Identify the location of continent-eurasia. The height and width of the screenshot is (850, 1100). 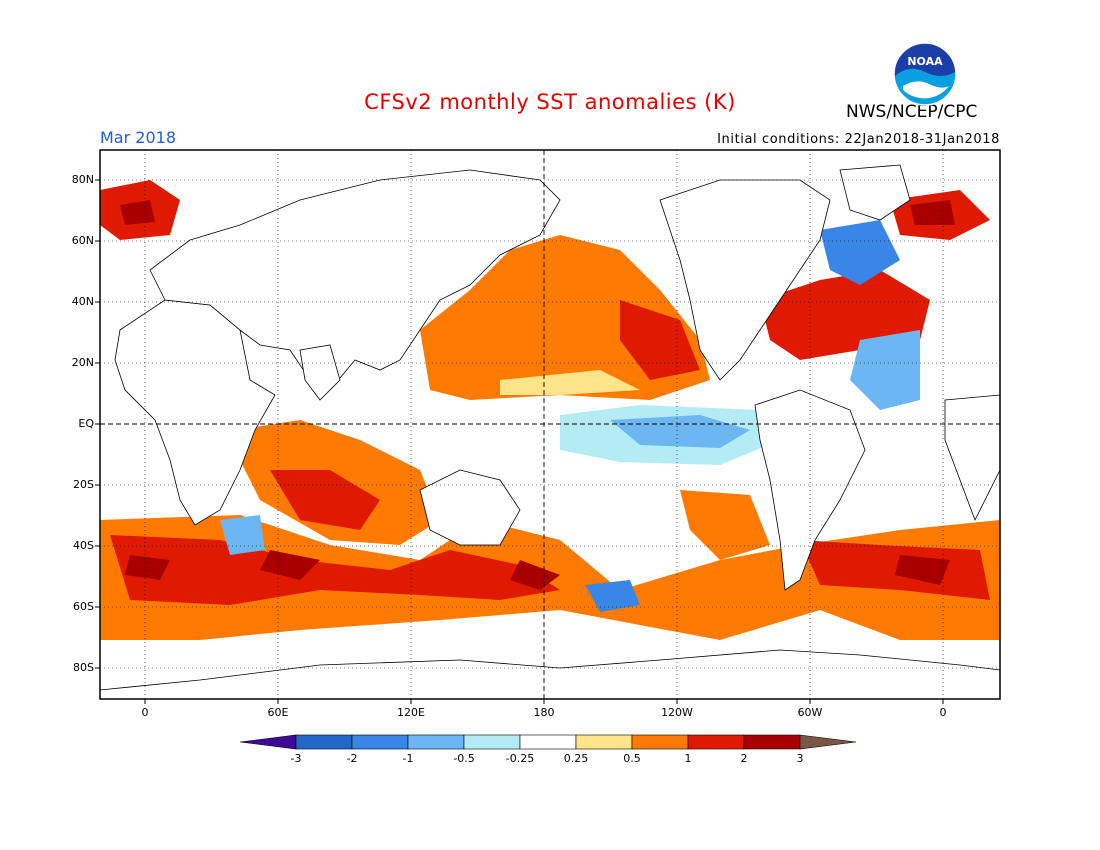
(355, 280).